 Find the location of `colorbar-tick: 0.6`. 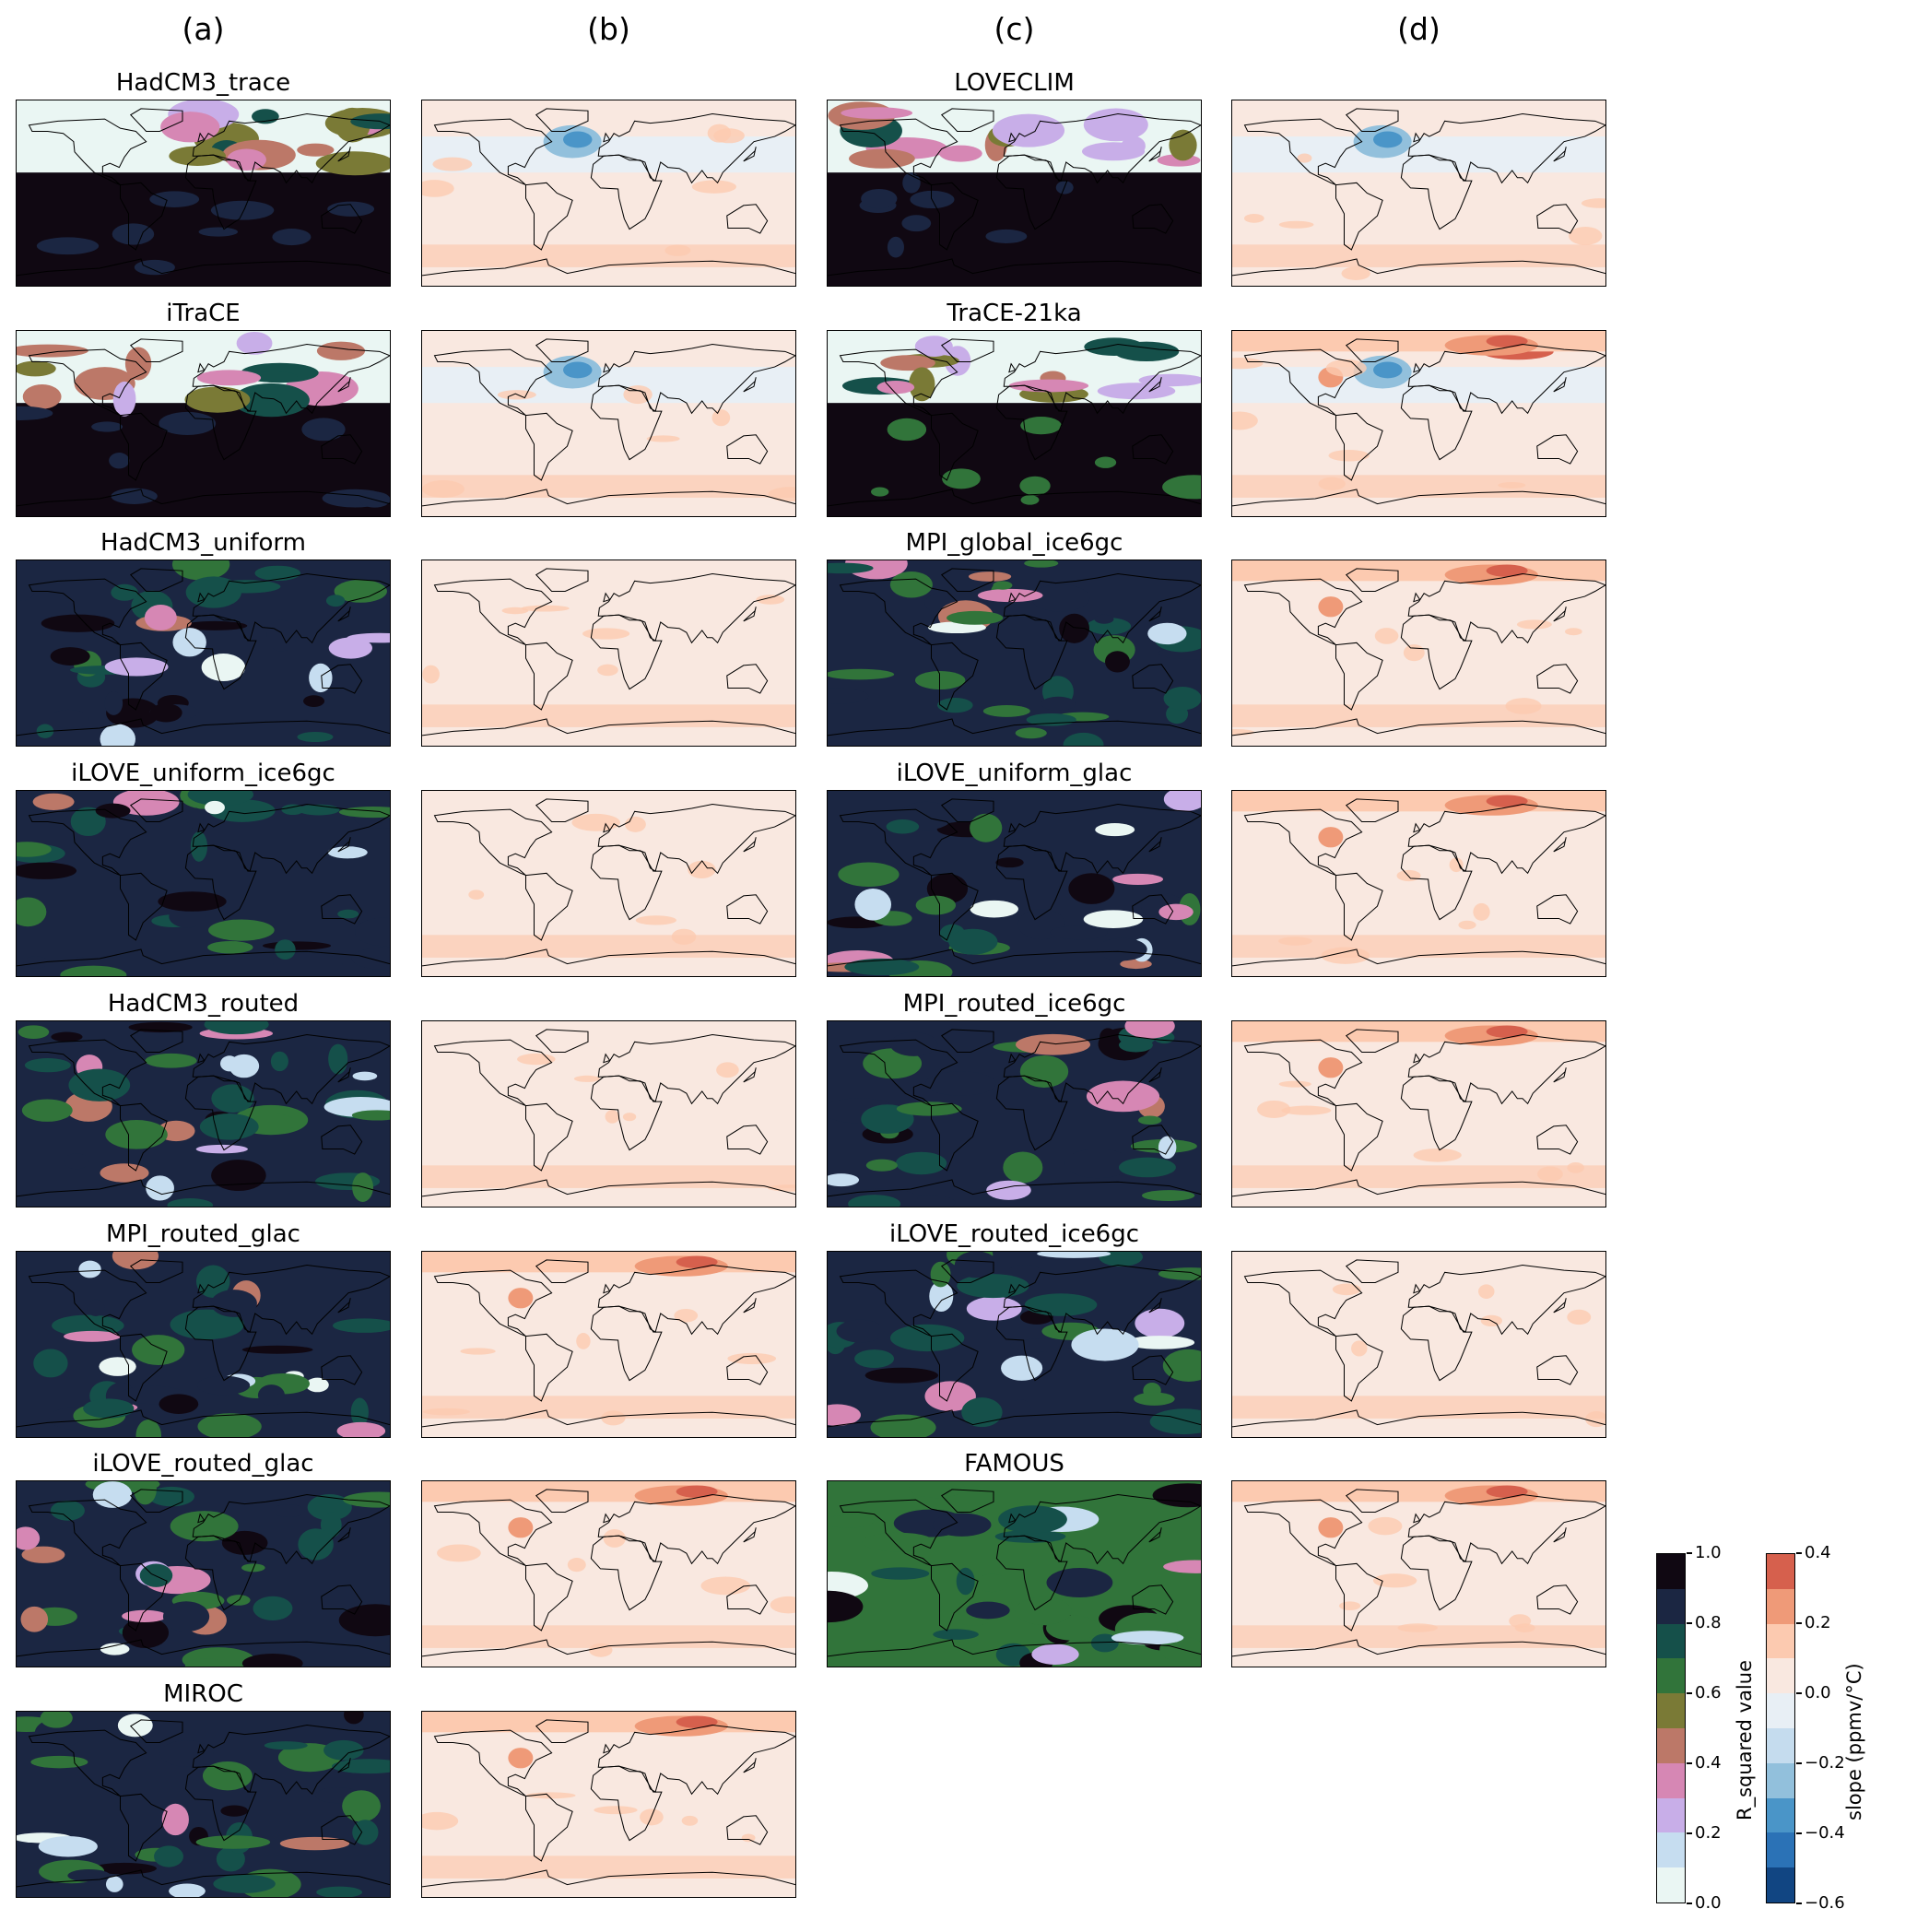

colorbar-tick: 0.6 is located at coordinates (1704, 1692).